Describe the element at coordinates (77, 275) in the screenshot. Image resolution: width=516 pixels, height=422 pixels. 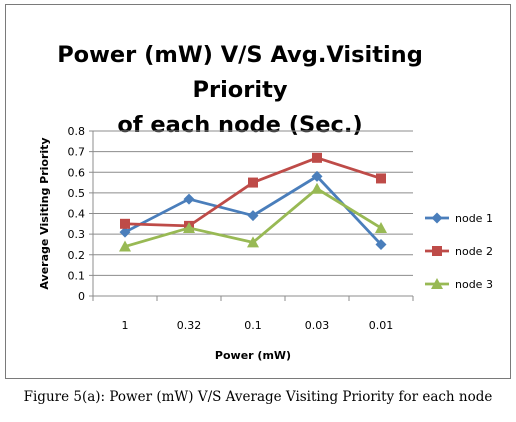
I see `y-tick-label: 0.1` at that location.